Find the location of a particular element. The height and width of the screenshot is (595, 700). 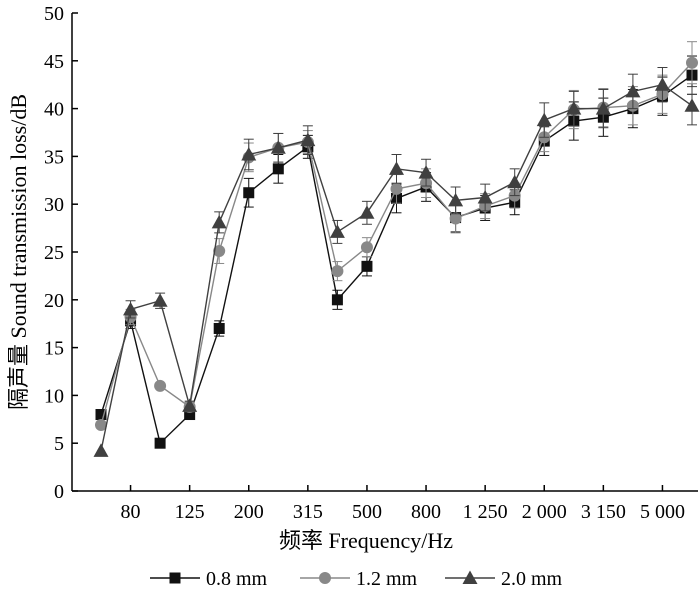

y-axis-title: 隔声量 Sound transmission loss/dB is located at coordinates (18, 252).